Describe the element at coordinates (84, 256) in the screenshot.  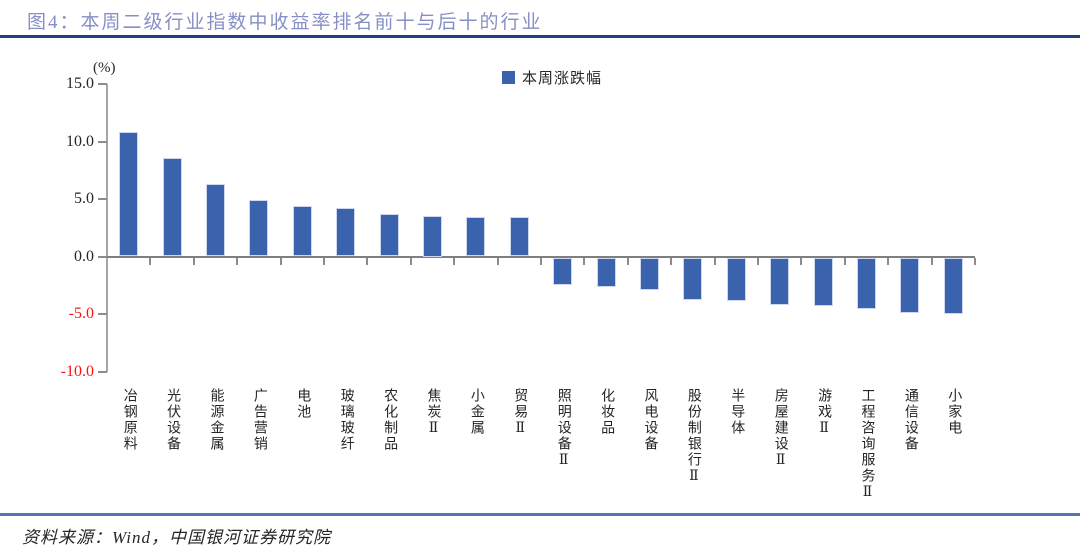
I see `y-tick-label: 0.0` at that location.